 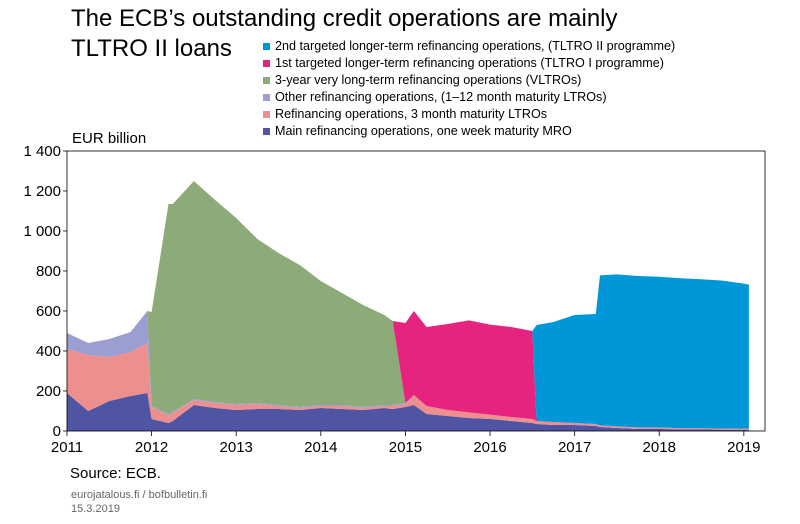 What do you see at coordinates (320, 447) in the screenshot?
I see `x-tick-label: 2014` at bounding box center [320, 447].